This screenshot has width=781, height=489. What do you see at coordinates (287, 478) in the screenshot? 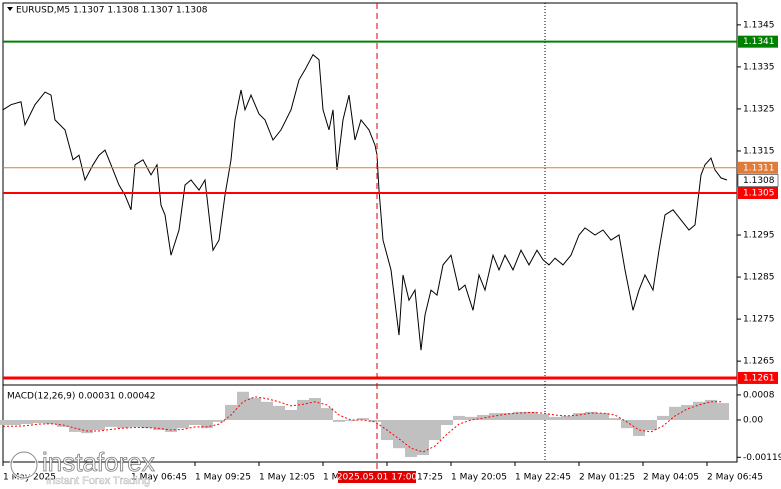
I see `x-tick-label: 1 May 12:05` at bounding box center [287, 478].